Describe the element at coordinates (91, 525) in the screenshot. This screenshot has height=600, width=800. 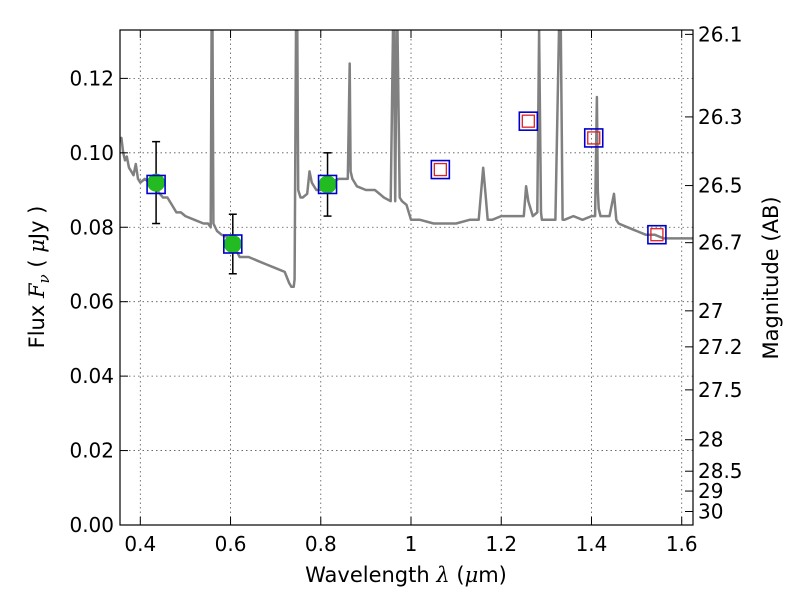
I see `y-tick-label: 0.00` at that location.